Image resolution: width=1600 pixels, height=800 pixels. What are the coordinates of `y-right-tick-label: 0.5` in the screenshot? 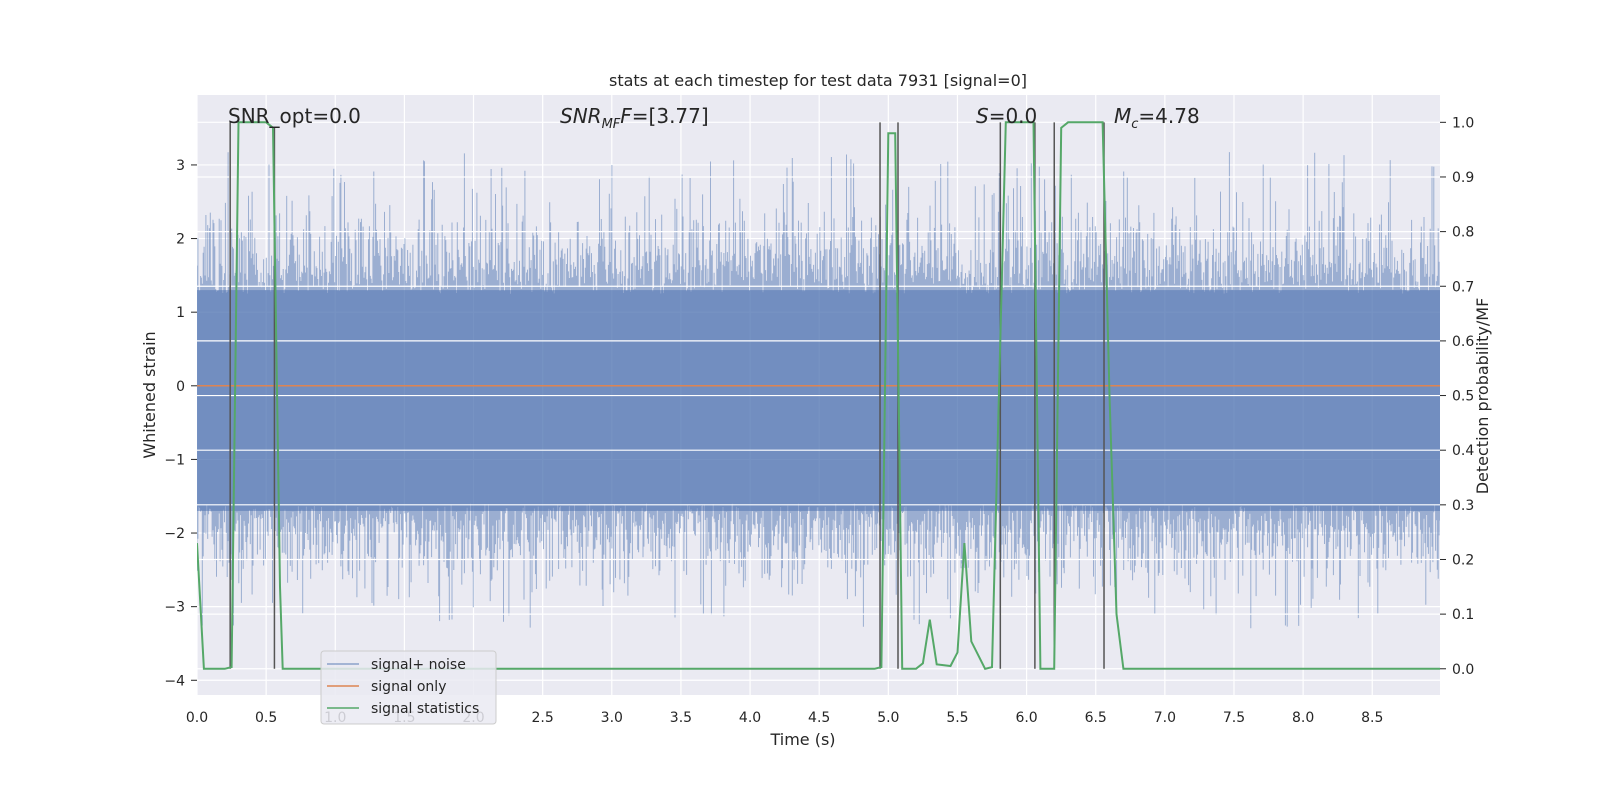 It's located at (1463, 397).